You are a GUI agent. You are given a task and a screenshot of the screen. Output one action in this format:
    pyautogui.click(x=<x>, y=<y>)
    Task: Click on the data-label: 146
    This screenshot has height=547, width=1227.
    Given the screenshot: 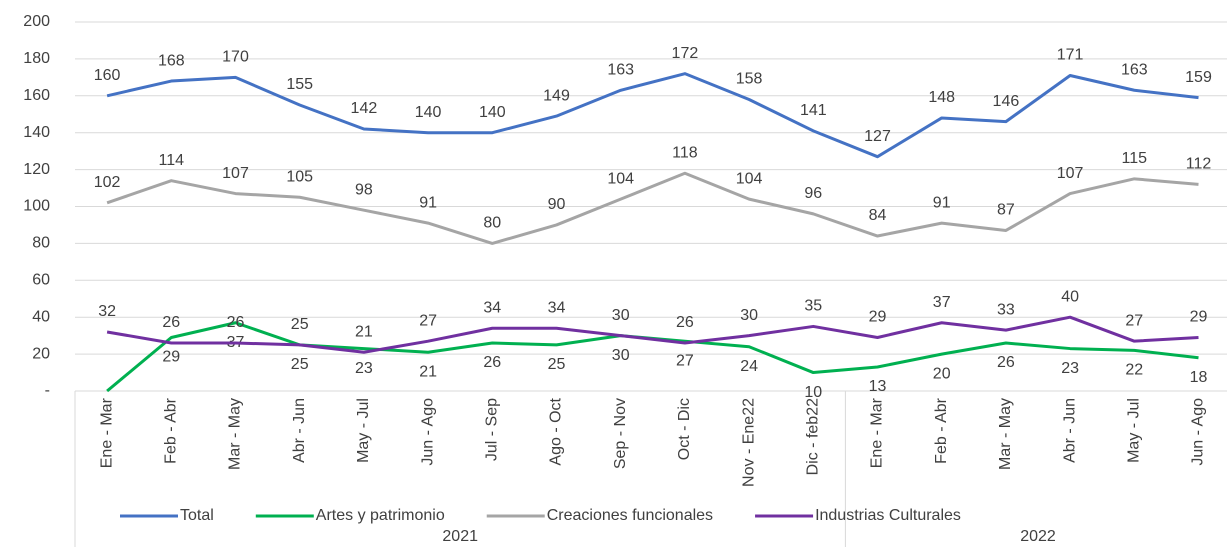 What is the action you would take?
    pyautogui.click(x=1006, y=101)
    